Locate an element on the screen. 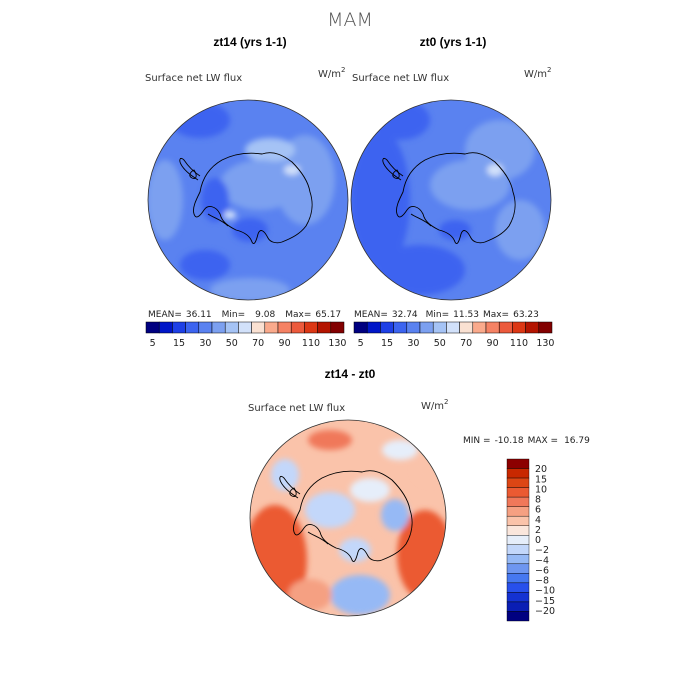  panel-a-title: zt14 (yrs 1-1) is located at coordinates (249, 42).